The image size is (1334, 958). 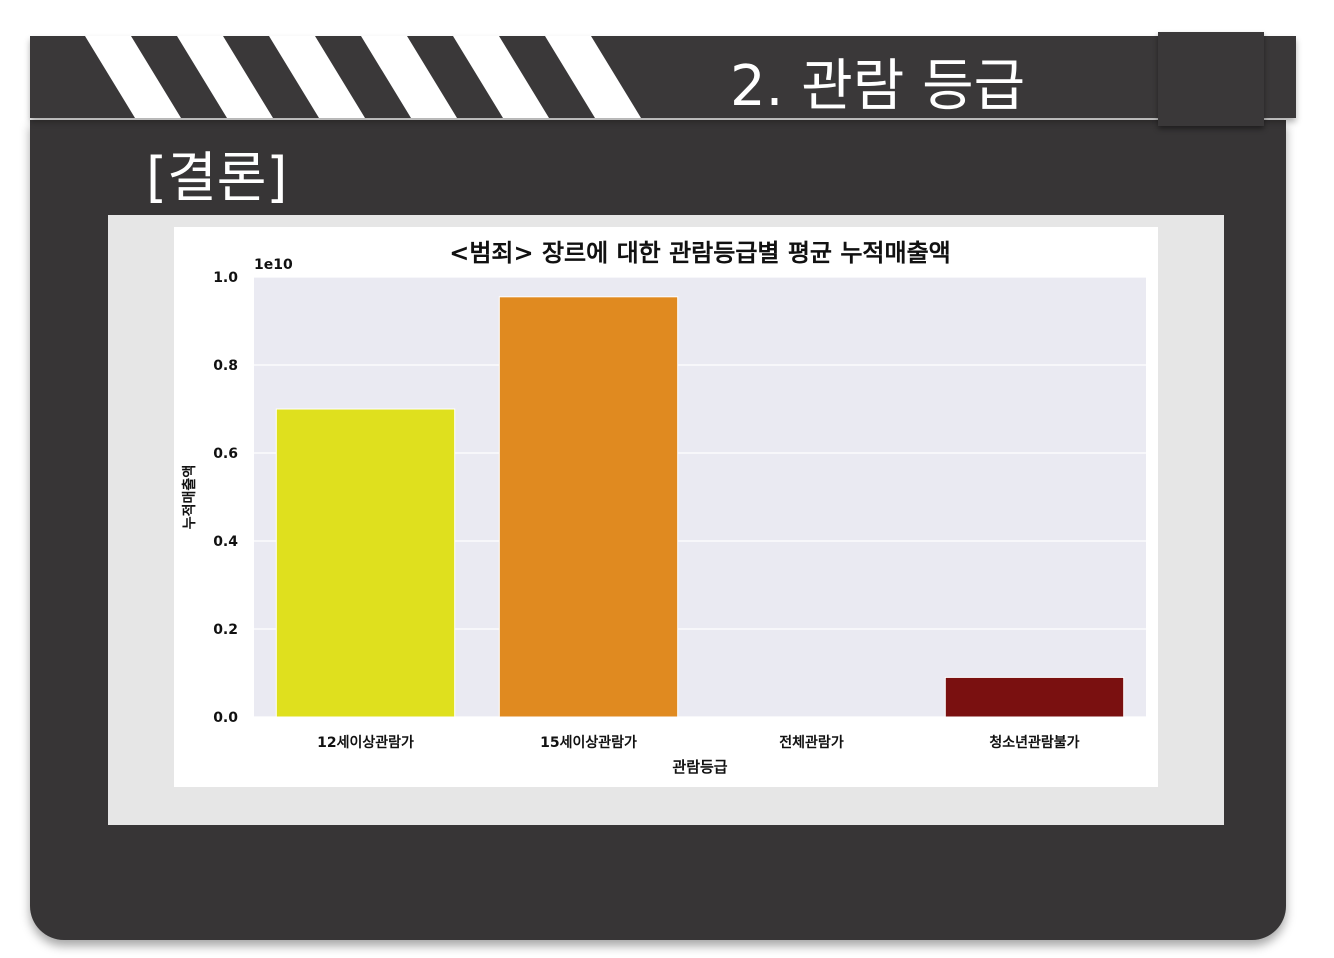 What do you see at coordinates (225, 542) in the screenshot?
I see `y-tick-label: 0.4` at bounding box center [225, 542].